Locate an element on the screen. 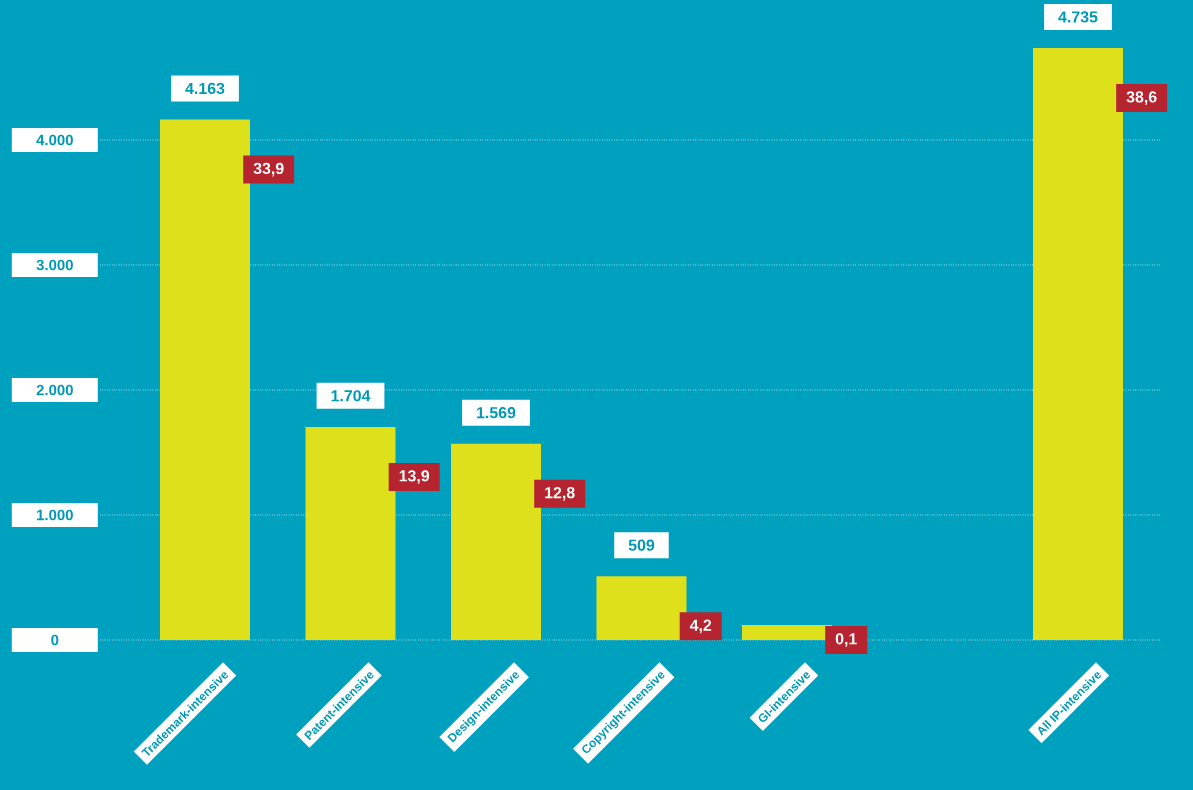 The image size is (1193, 790). data-label: 1.704 is located at coordinates (351, 396).